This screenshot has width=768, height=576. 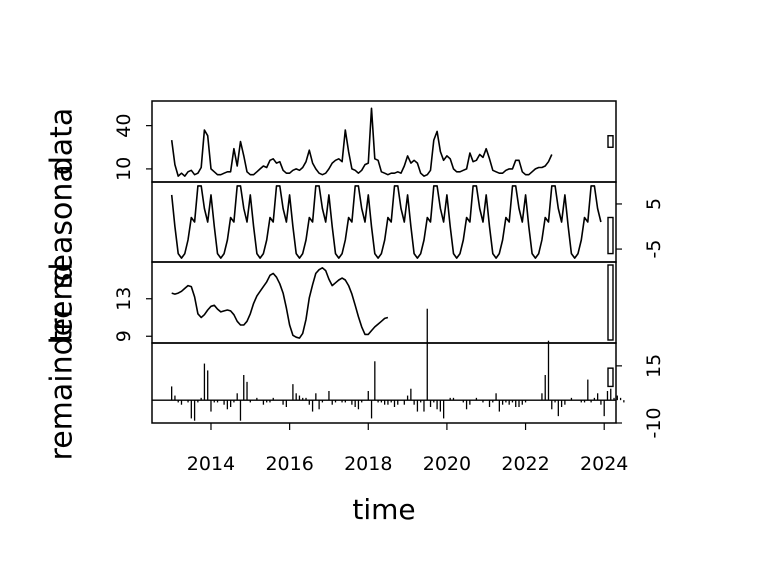 I want to click on data-y-tick-label: 10, so click(x=124, y=169).